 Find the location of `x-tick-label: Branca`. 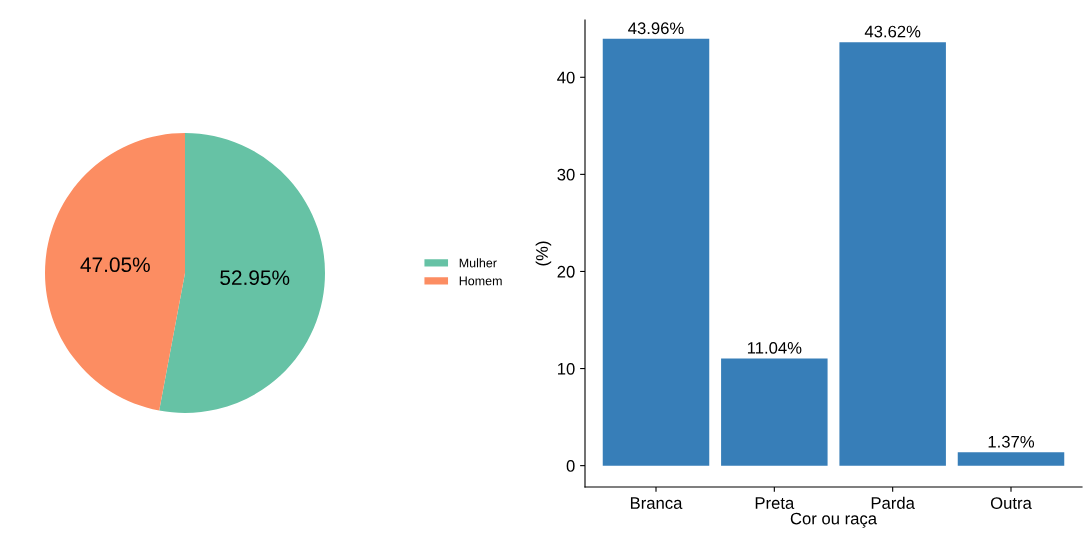

x-tick-label: Branca is located at coordinates (656, 503).